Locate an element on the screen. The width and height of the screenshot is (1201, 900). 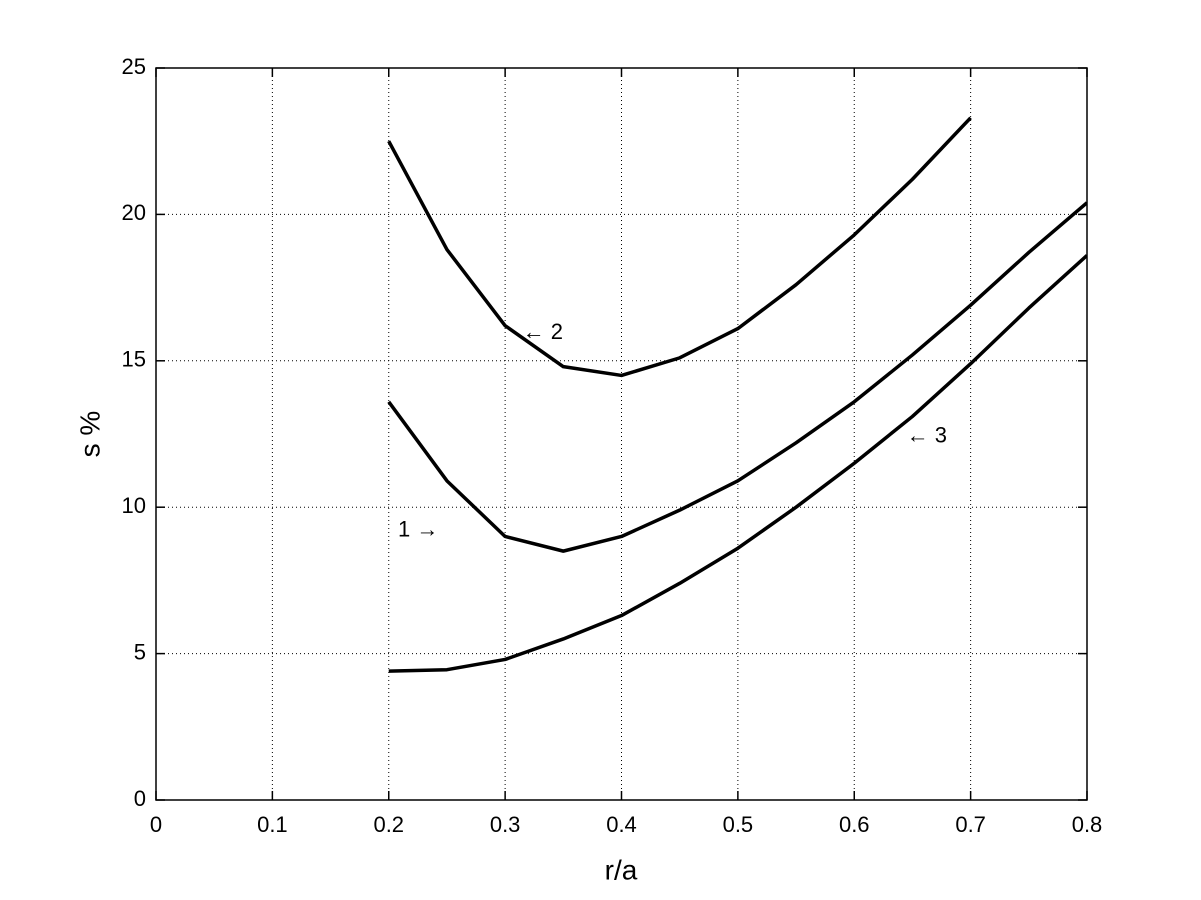
x-tick-label: 0.1 is located at coordinates (272, 824).